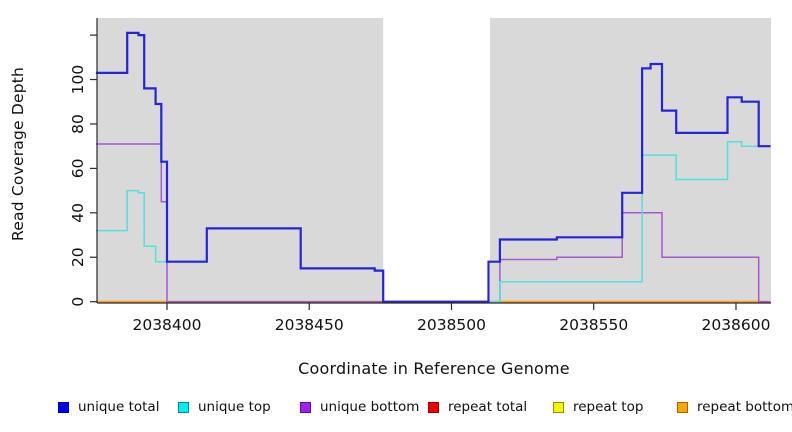  I want to click on x-axis-title: Coordinate in Reference Genome, so click(434, 368).